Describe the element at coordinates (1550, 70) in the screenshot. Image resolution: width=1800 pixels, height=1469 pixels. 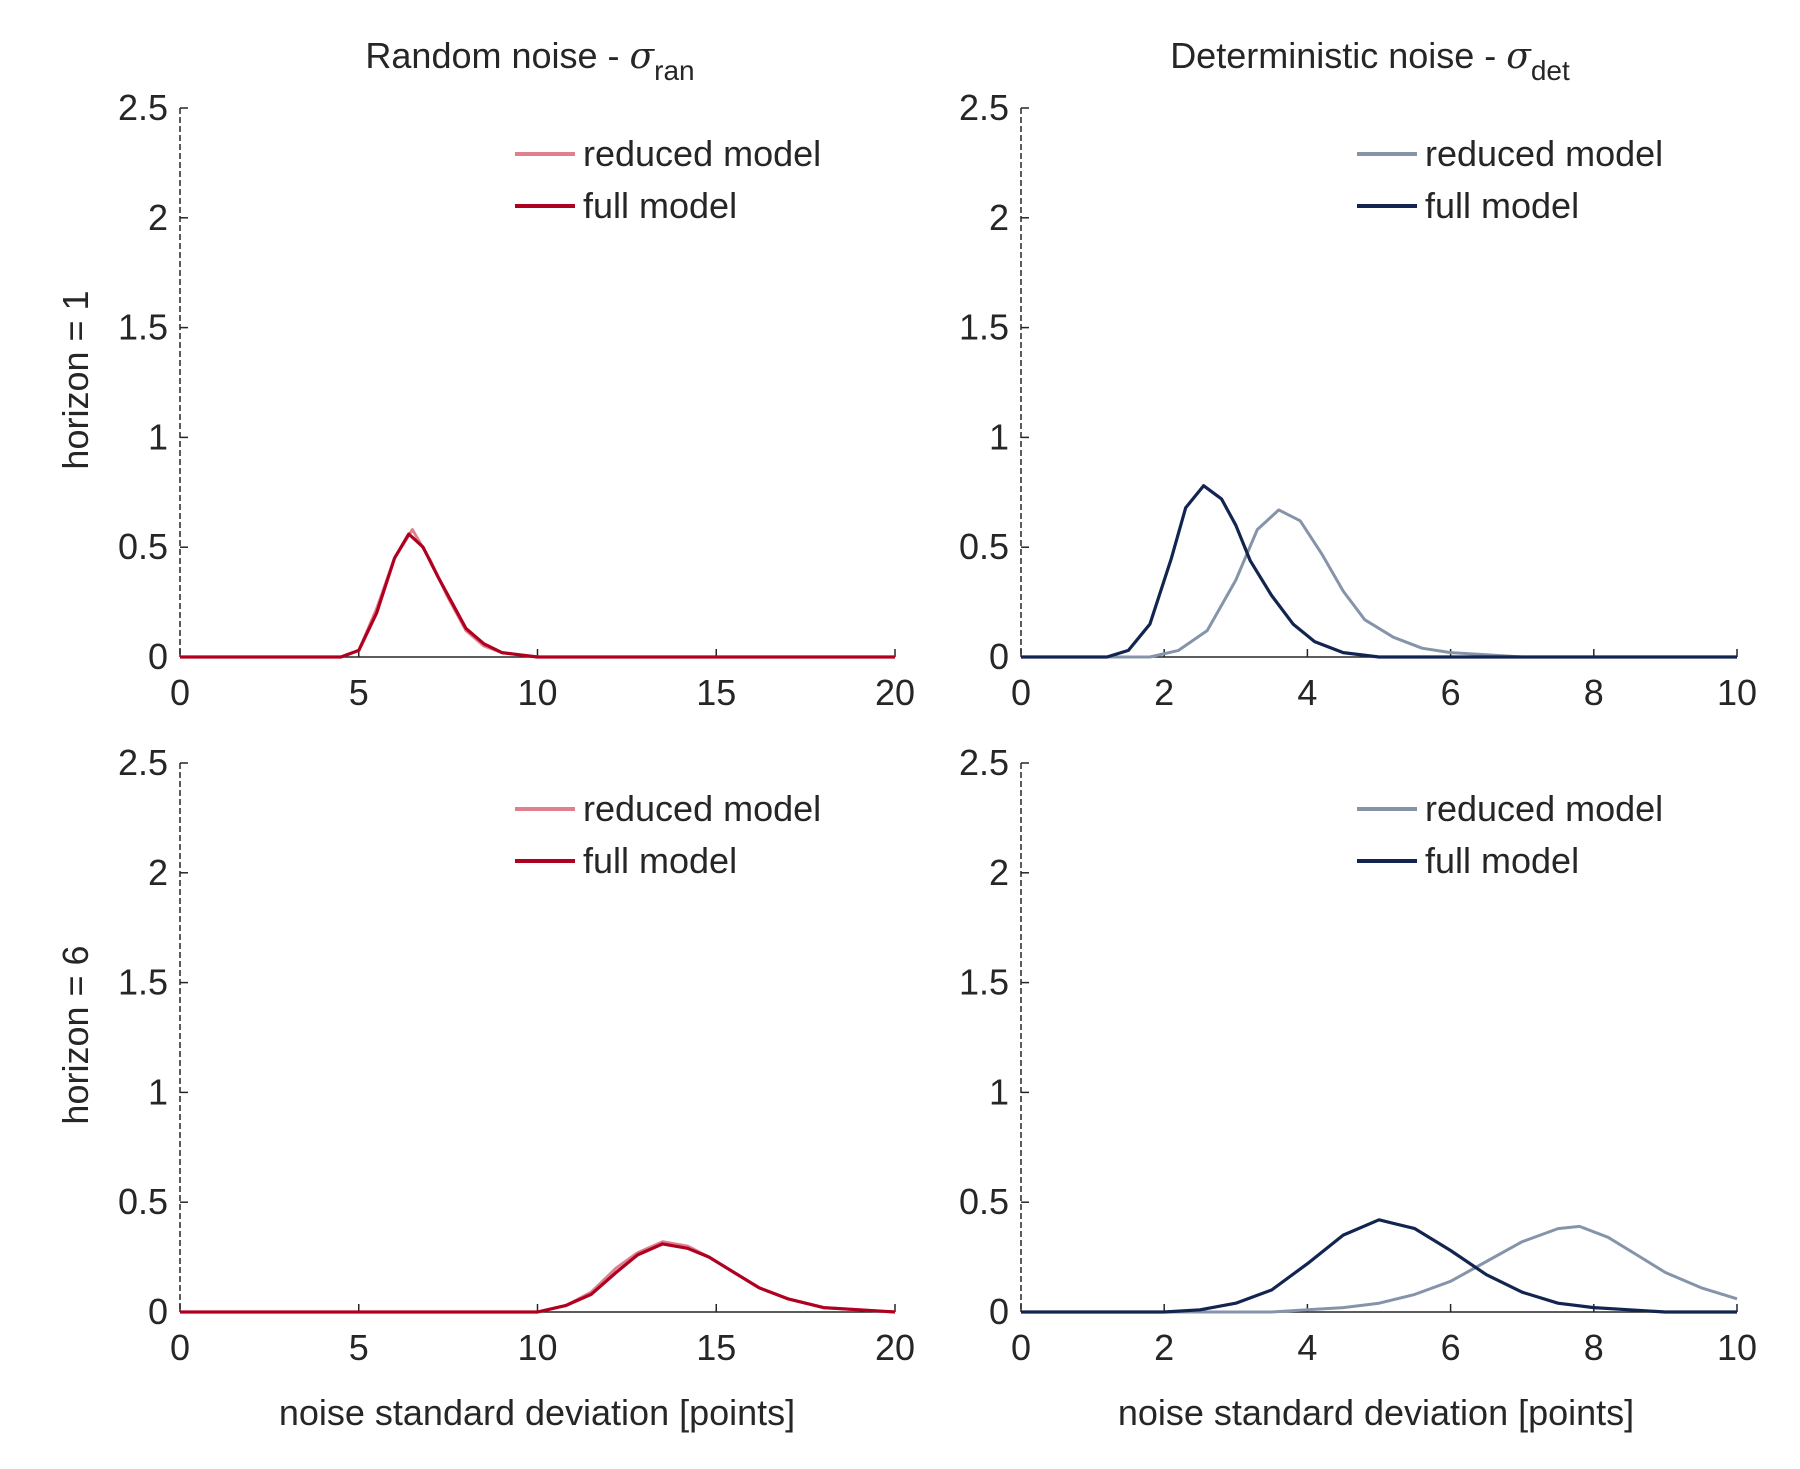
I see `column-title-deterministic-subscript: det` at that location.